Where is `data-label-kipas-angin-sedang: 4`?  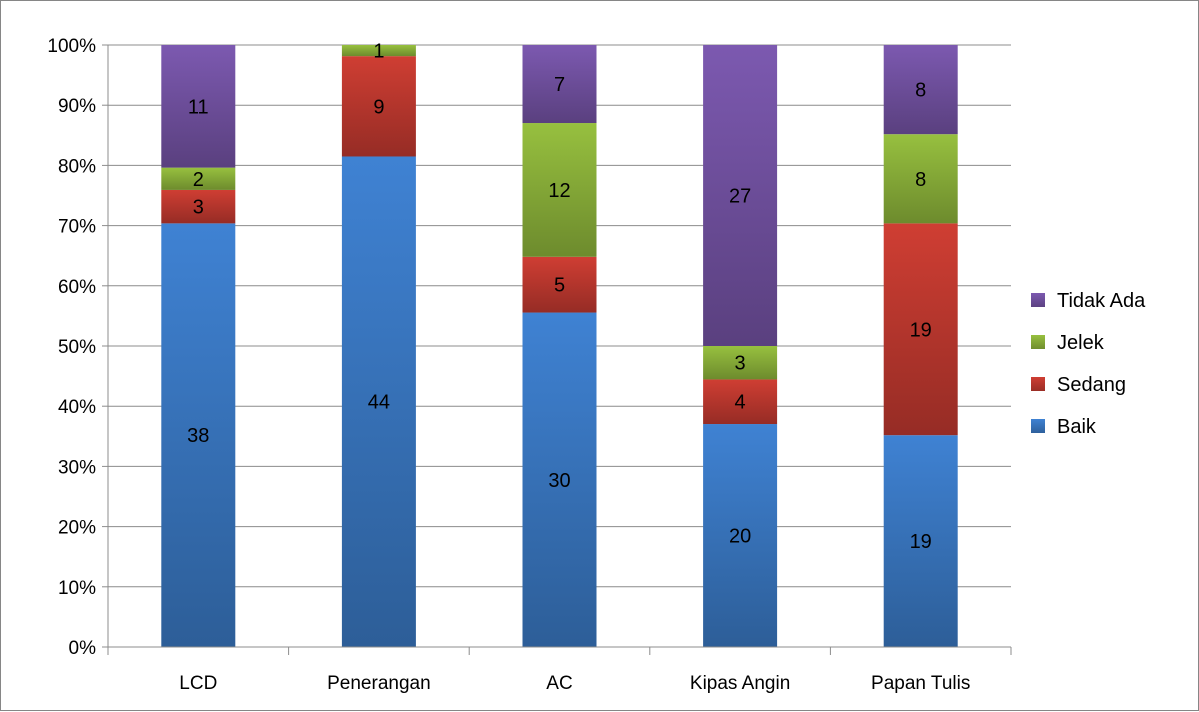
data-label-kipas-angin-sedang: 4 is located at coordinates (740, 403).